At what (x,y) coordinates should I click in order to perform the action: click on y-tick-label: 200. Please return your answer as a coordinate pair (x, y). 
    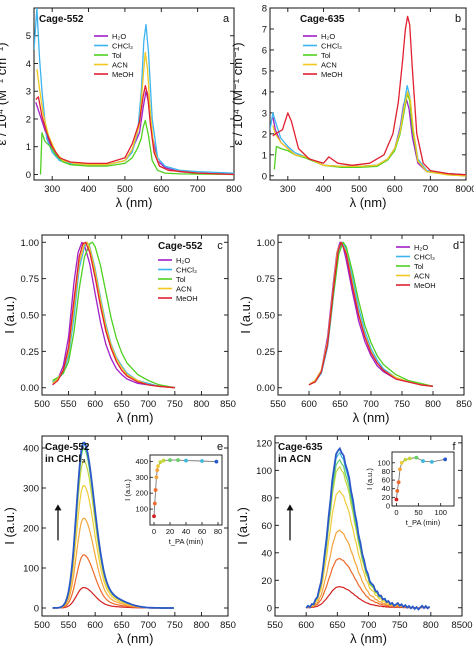
    Looking at the image, I should click on (31, 529).